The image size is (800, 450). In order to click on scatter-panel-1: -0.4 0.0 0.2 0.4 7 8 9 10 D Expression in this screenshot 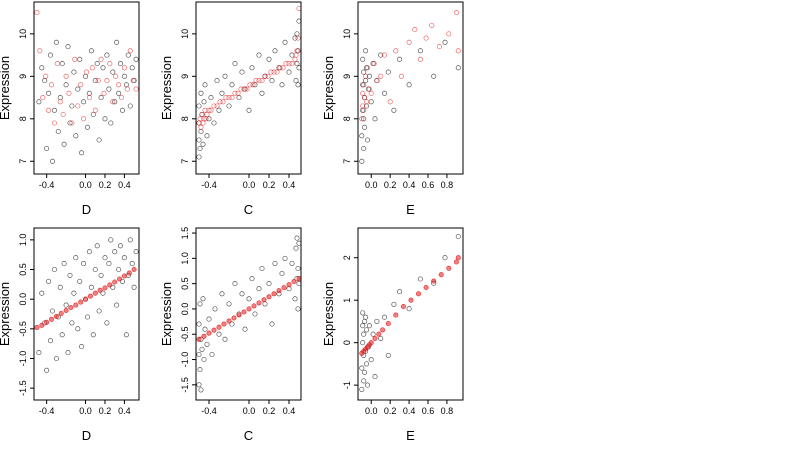, I will do `click(70, 109)`.